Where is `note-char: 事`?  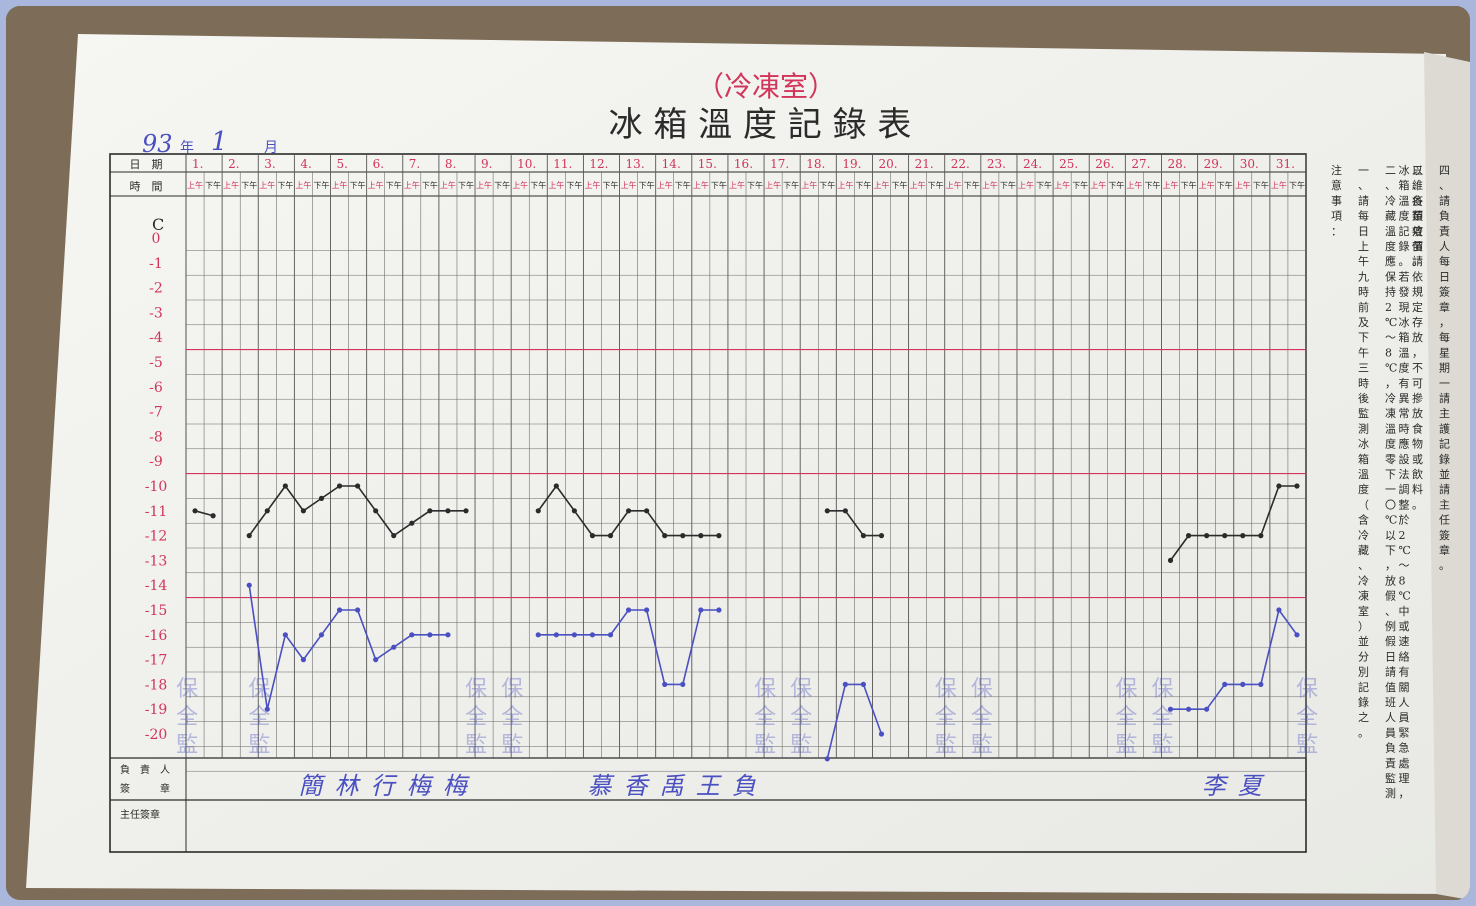
note-char: 事 is located at coordinates (1336, 200).